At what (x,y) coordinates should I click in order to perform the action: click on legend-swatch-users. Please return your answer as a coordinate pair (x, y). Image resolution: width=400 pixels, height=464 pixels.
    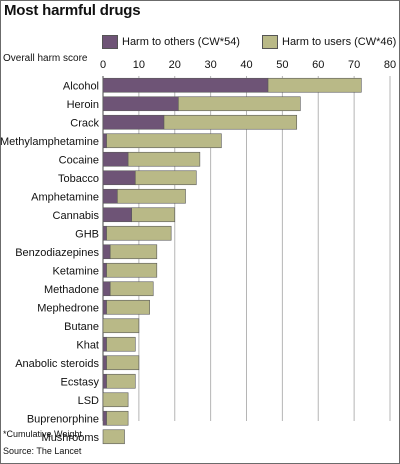
    Looking at the image, I should click on (270, 42).